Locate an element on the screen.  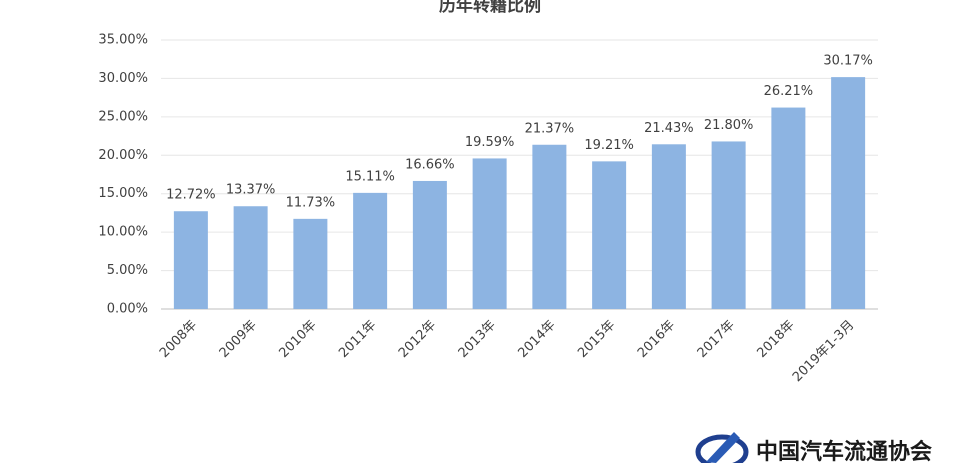
y-tick-label: 0.00% is located at coordinates (127, 309).